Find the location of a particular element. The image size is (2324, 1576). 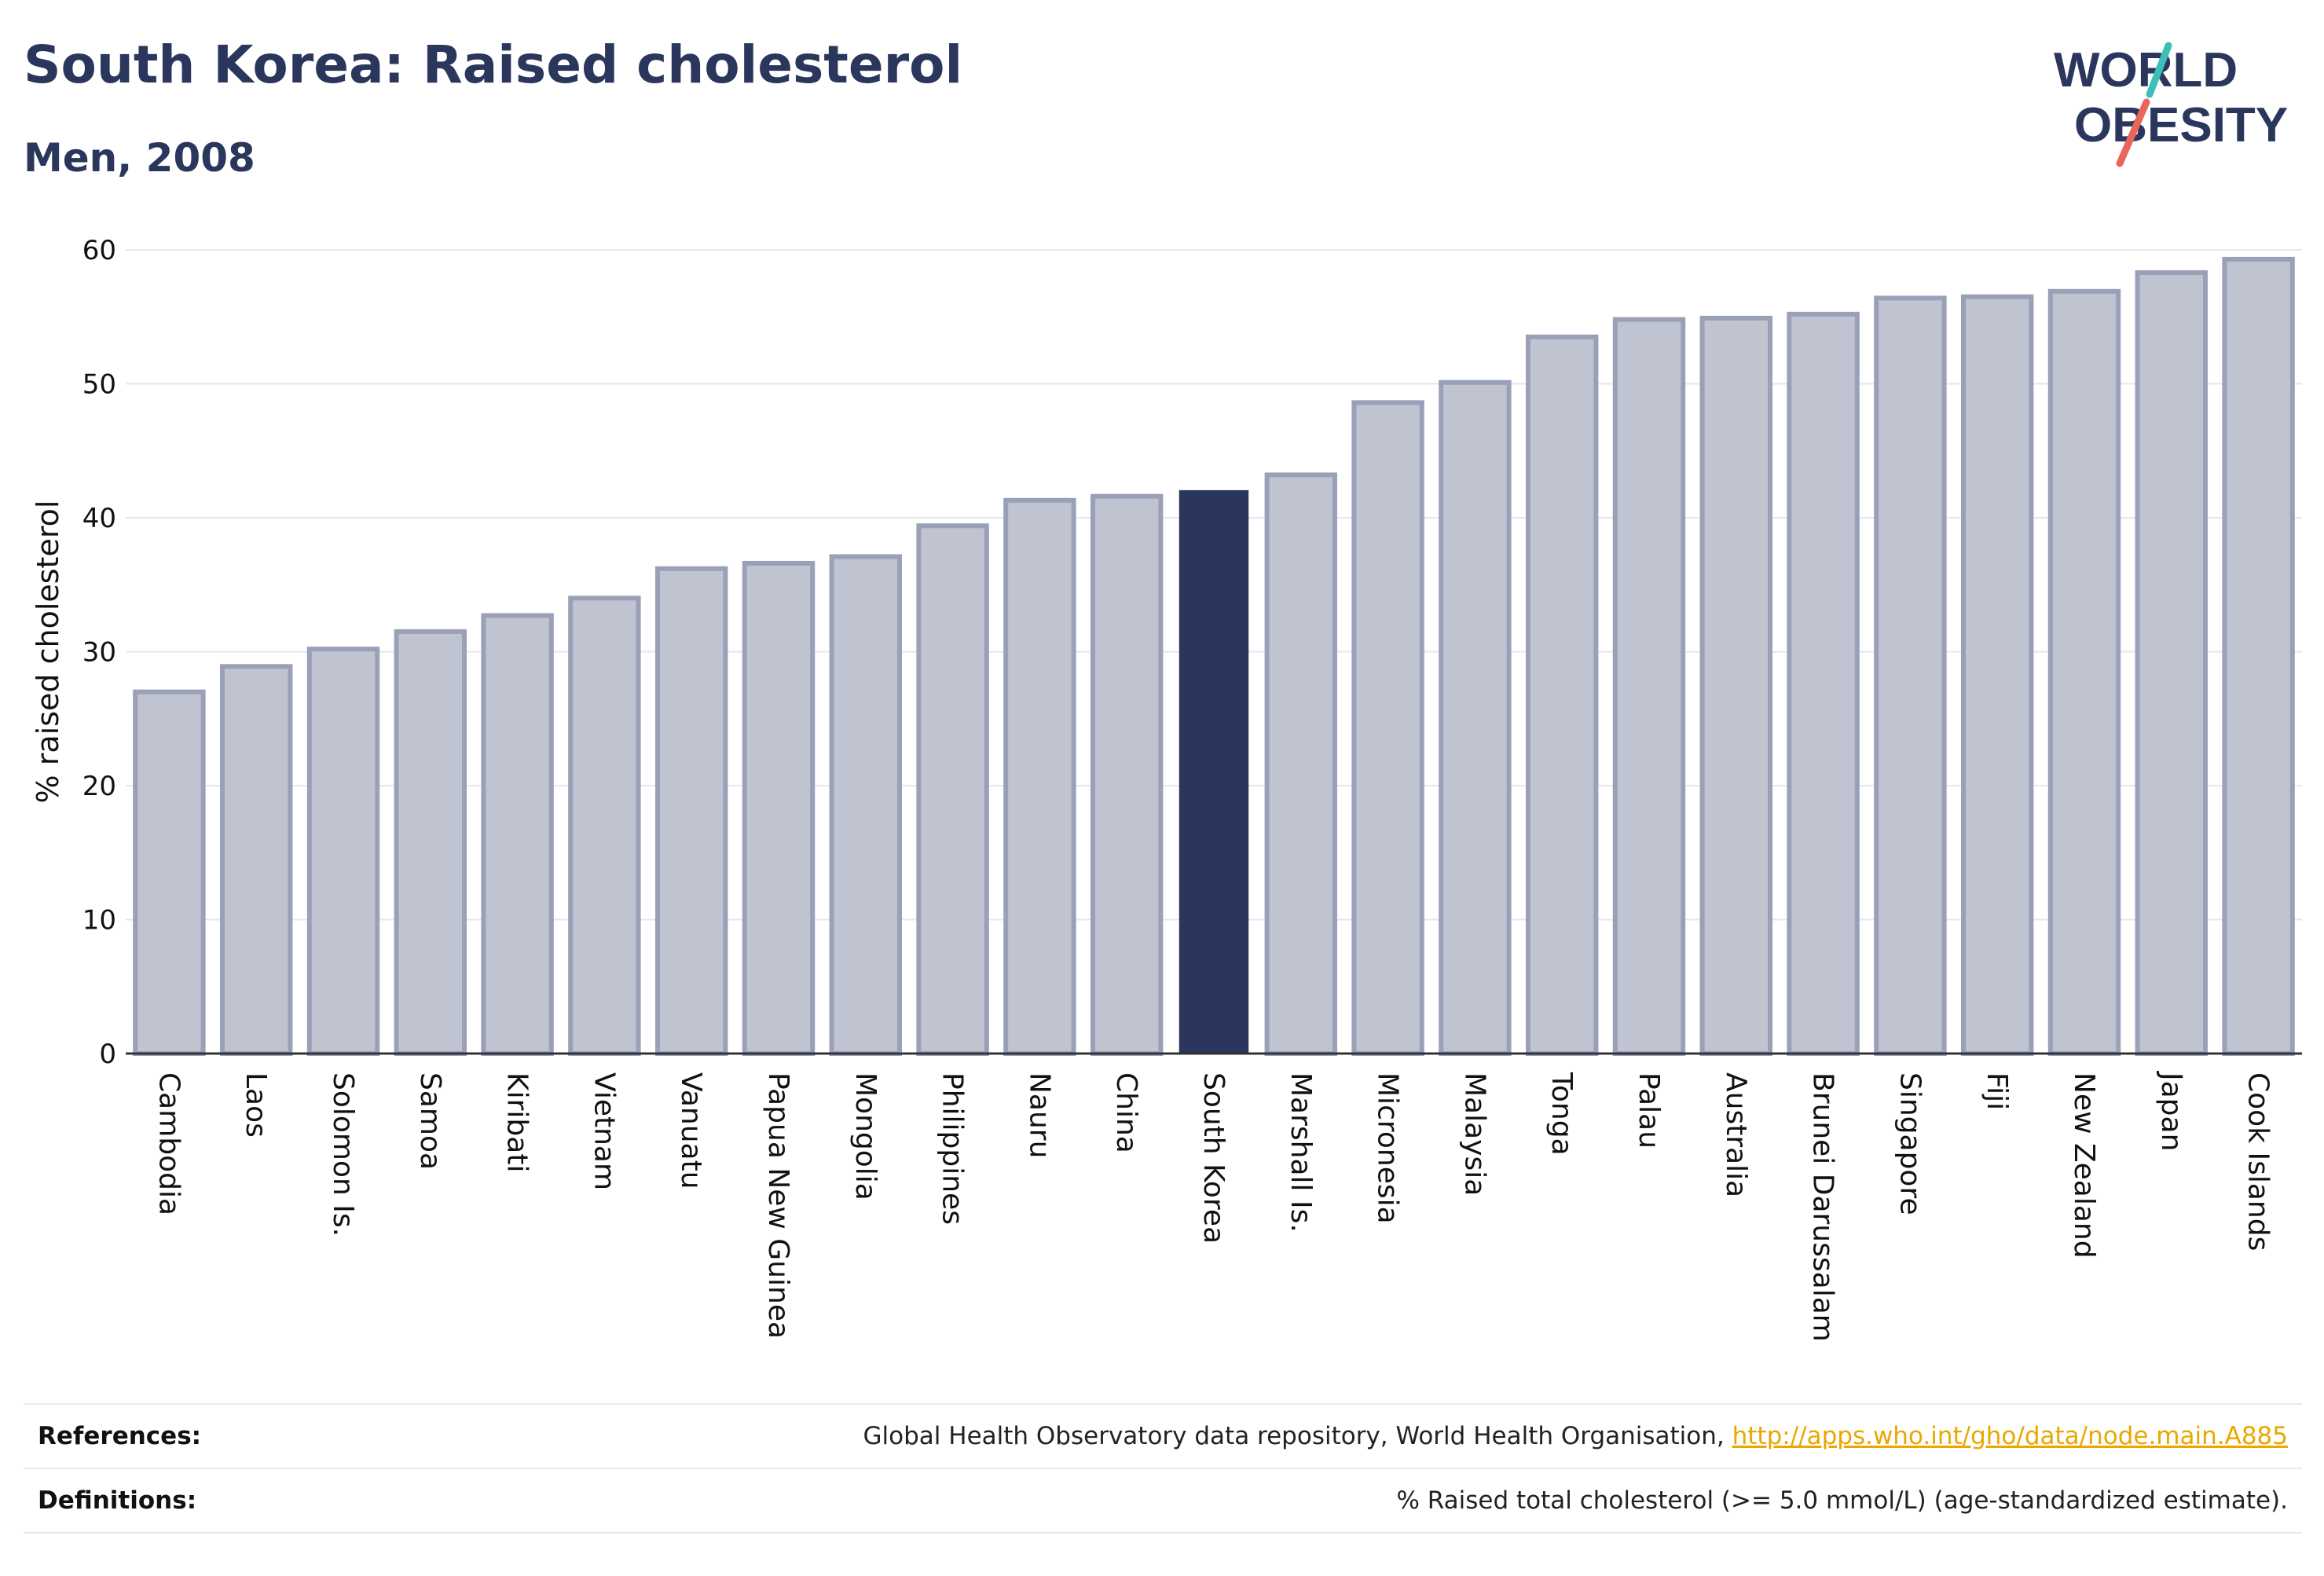

x-tick-label: Tonga is located at coordinates (1561, 1114).